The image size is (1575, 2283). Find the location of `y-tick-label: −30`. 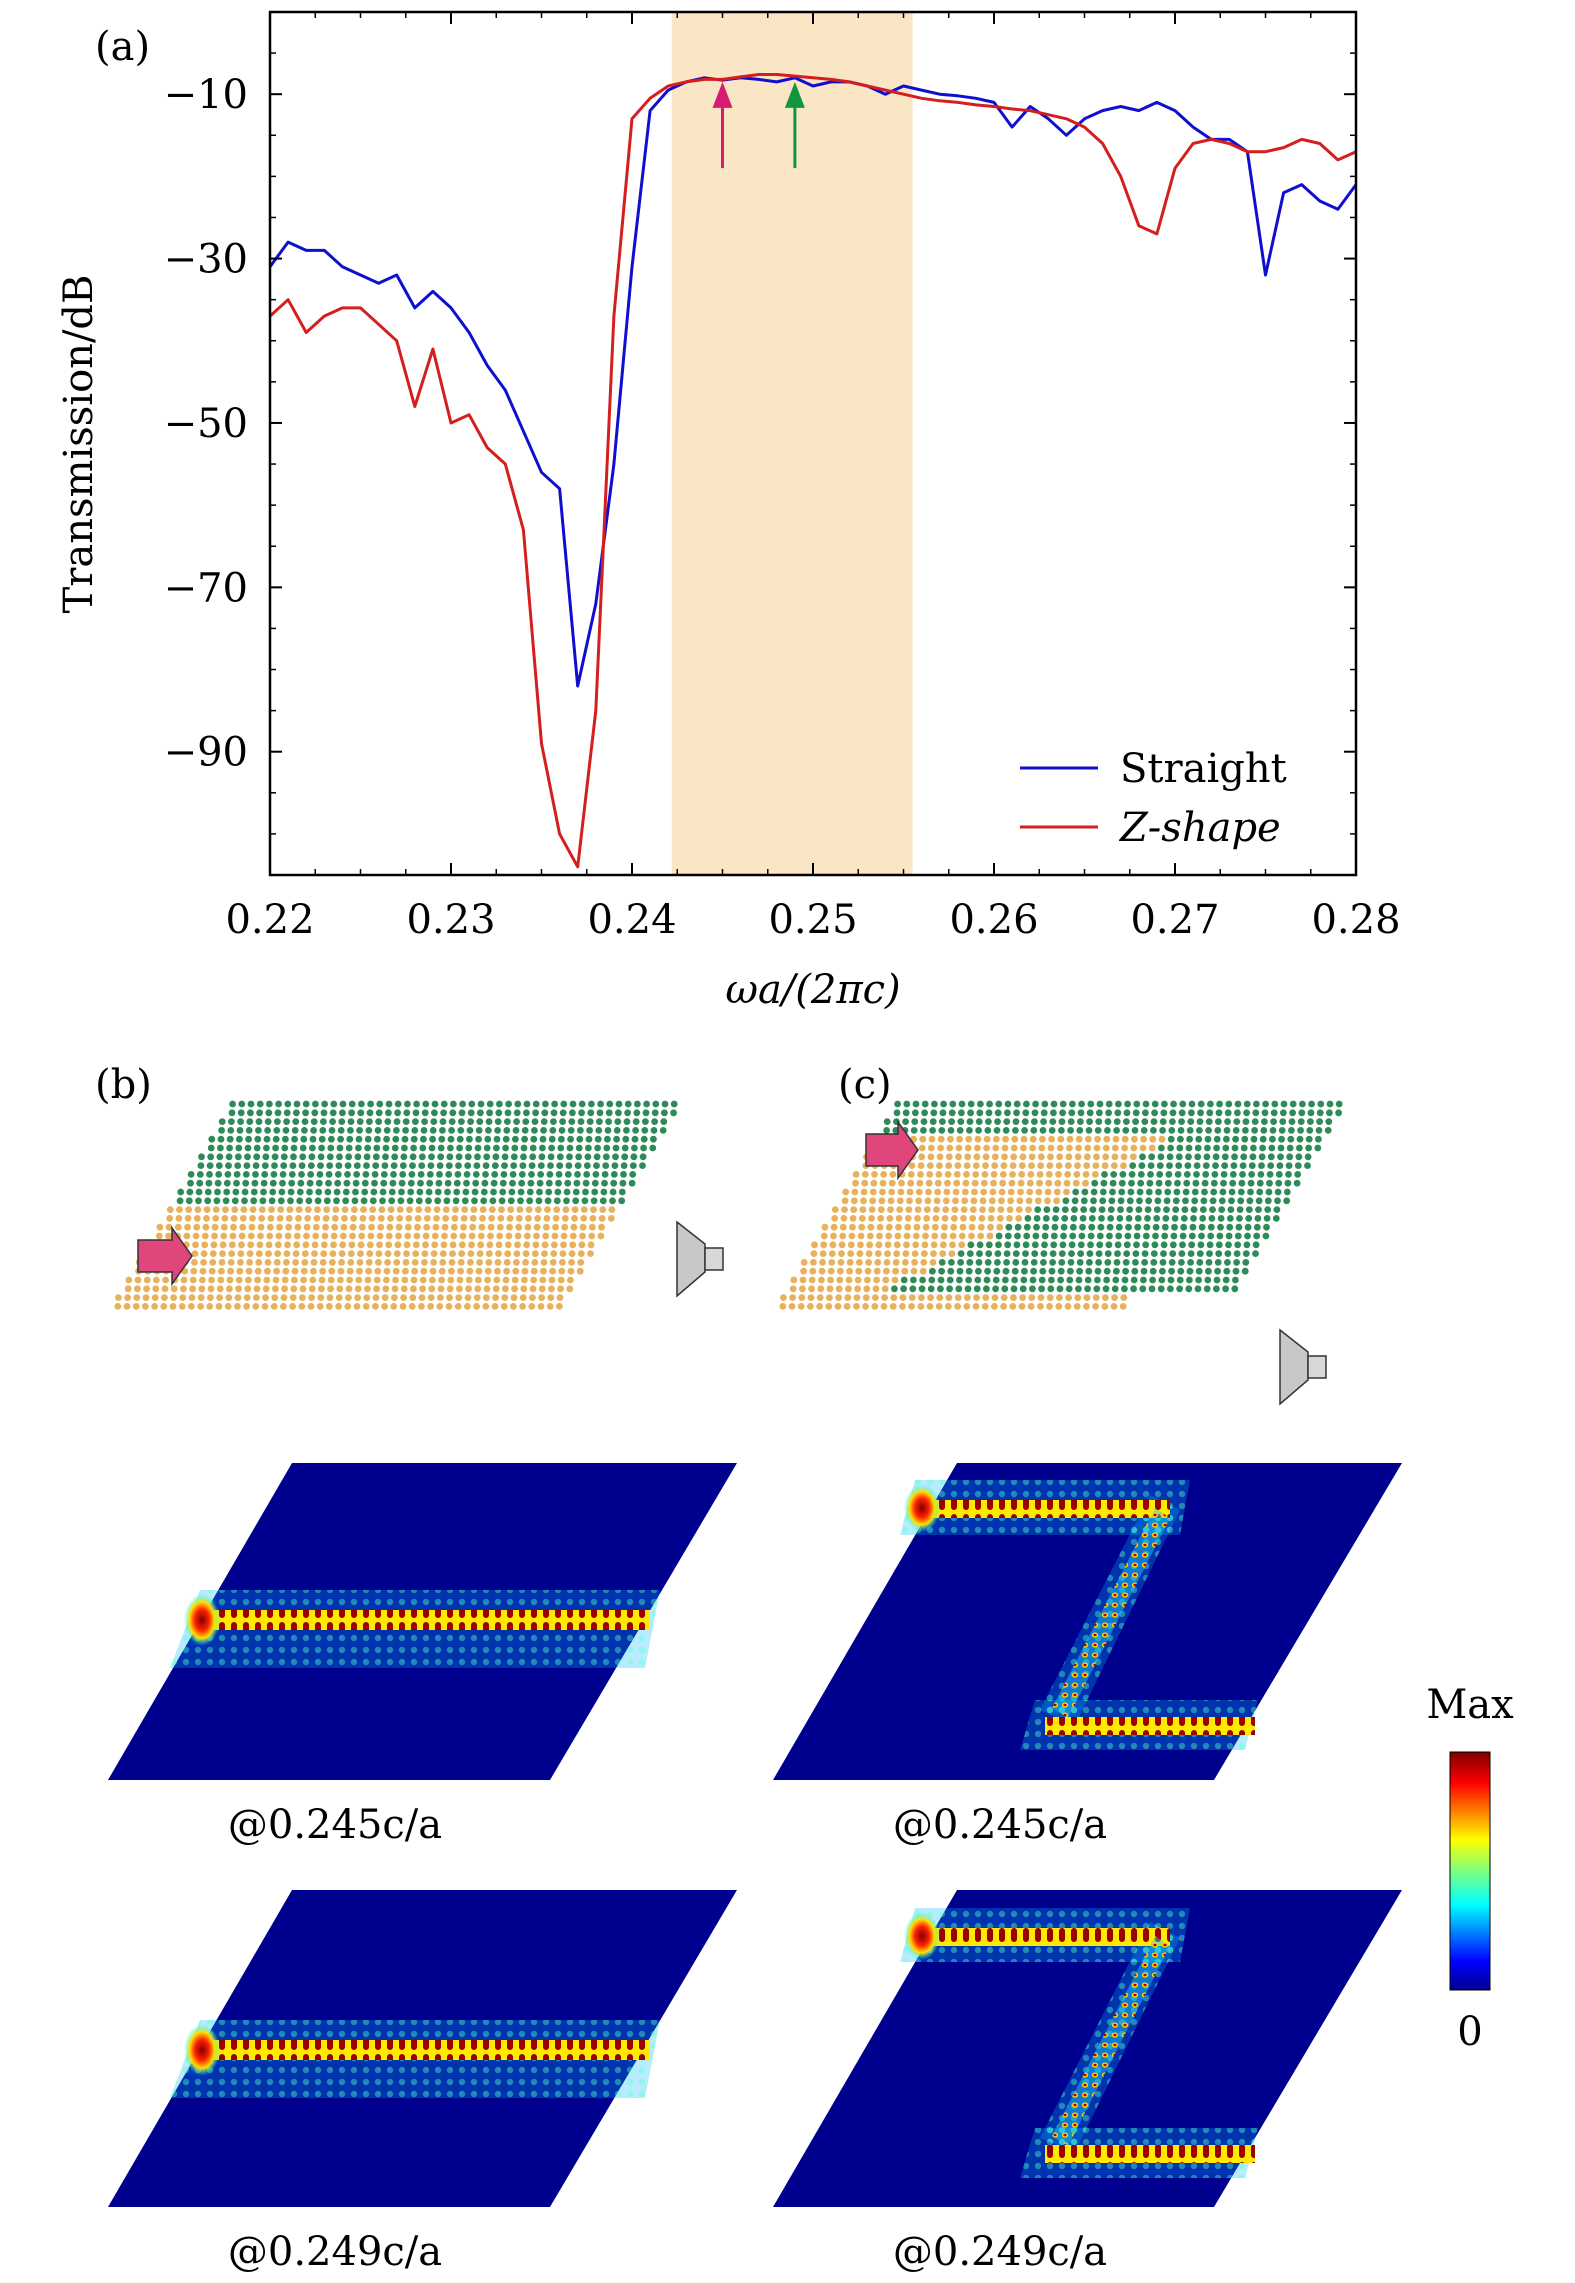

y-tick-label: −30 is located at coordinates (206, 260).